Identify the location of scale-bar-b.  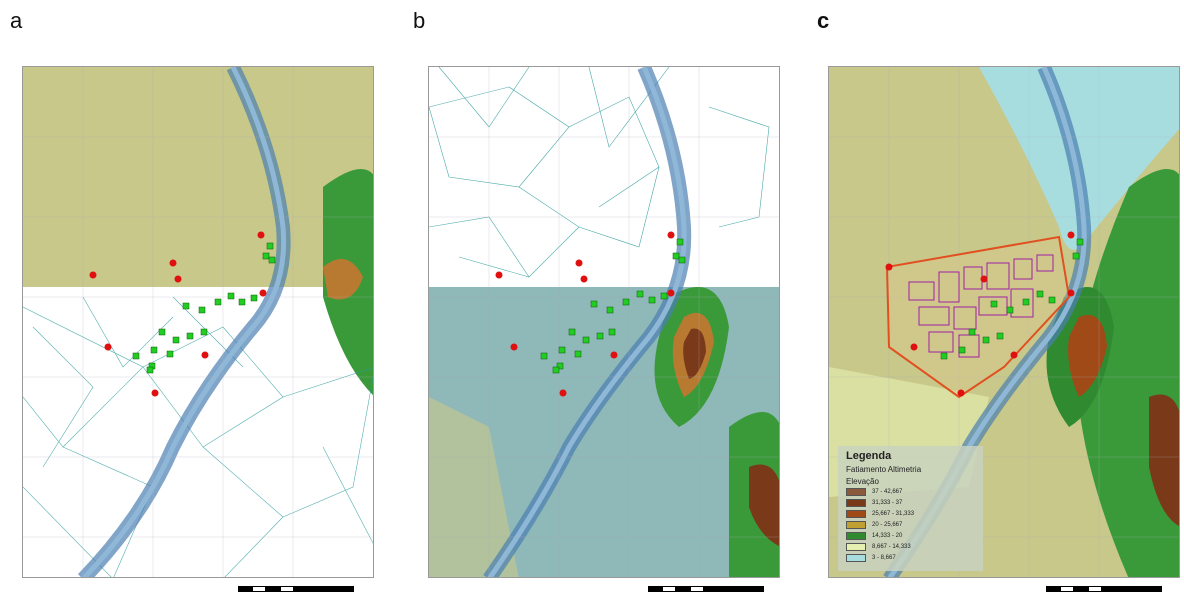
(706, 590).